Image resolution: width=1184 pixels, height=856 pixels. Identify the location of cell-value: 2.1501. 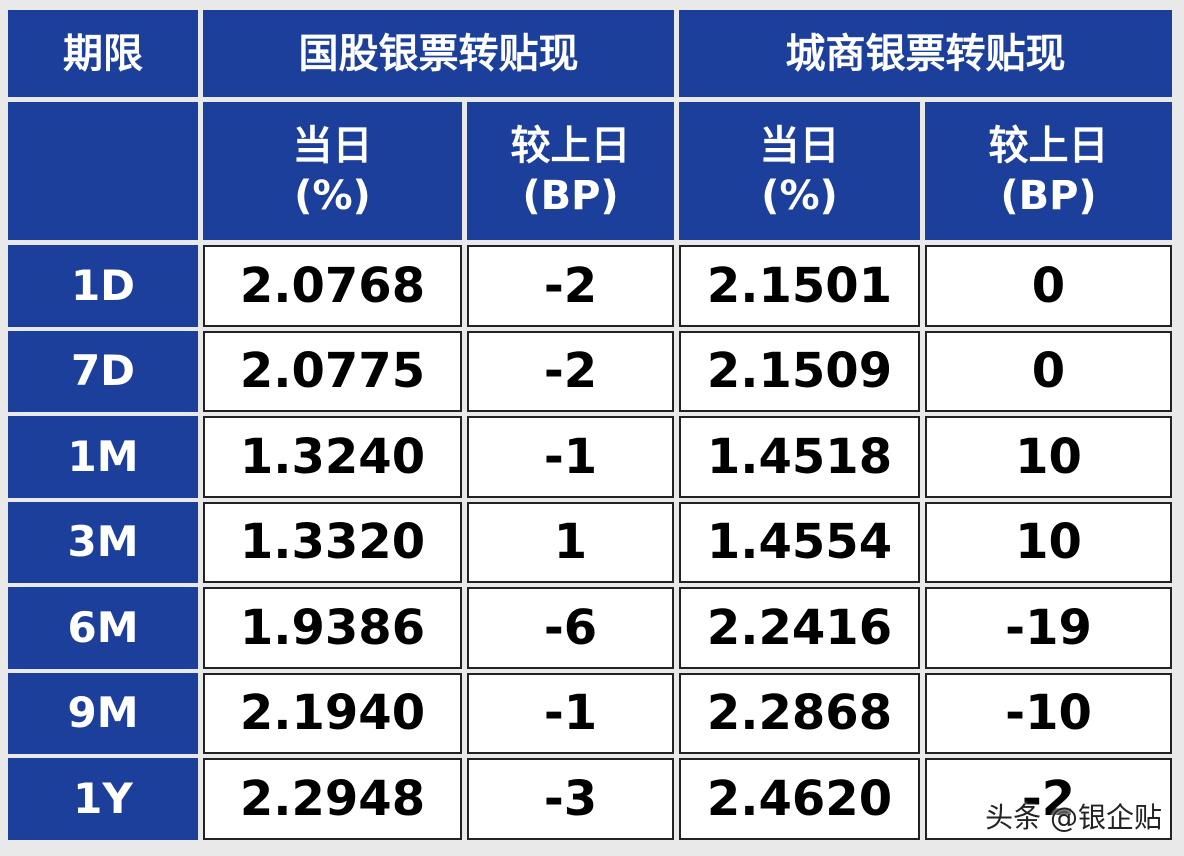
(799, 285).